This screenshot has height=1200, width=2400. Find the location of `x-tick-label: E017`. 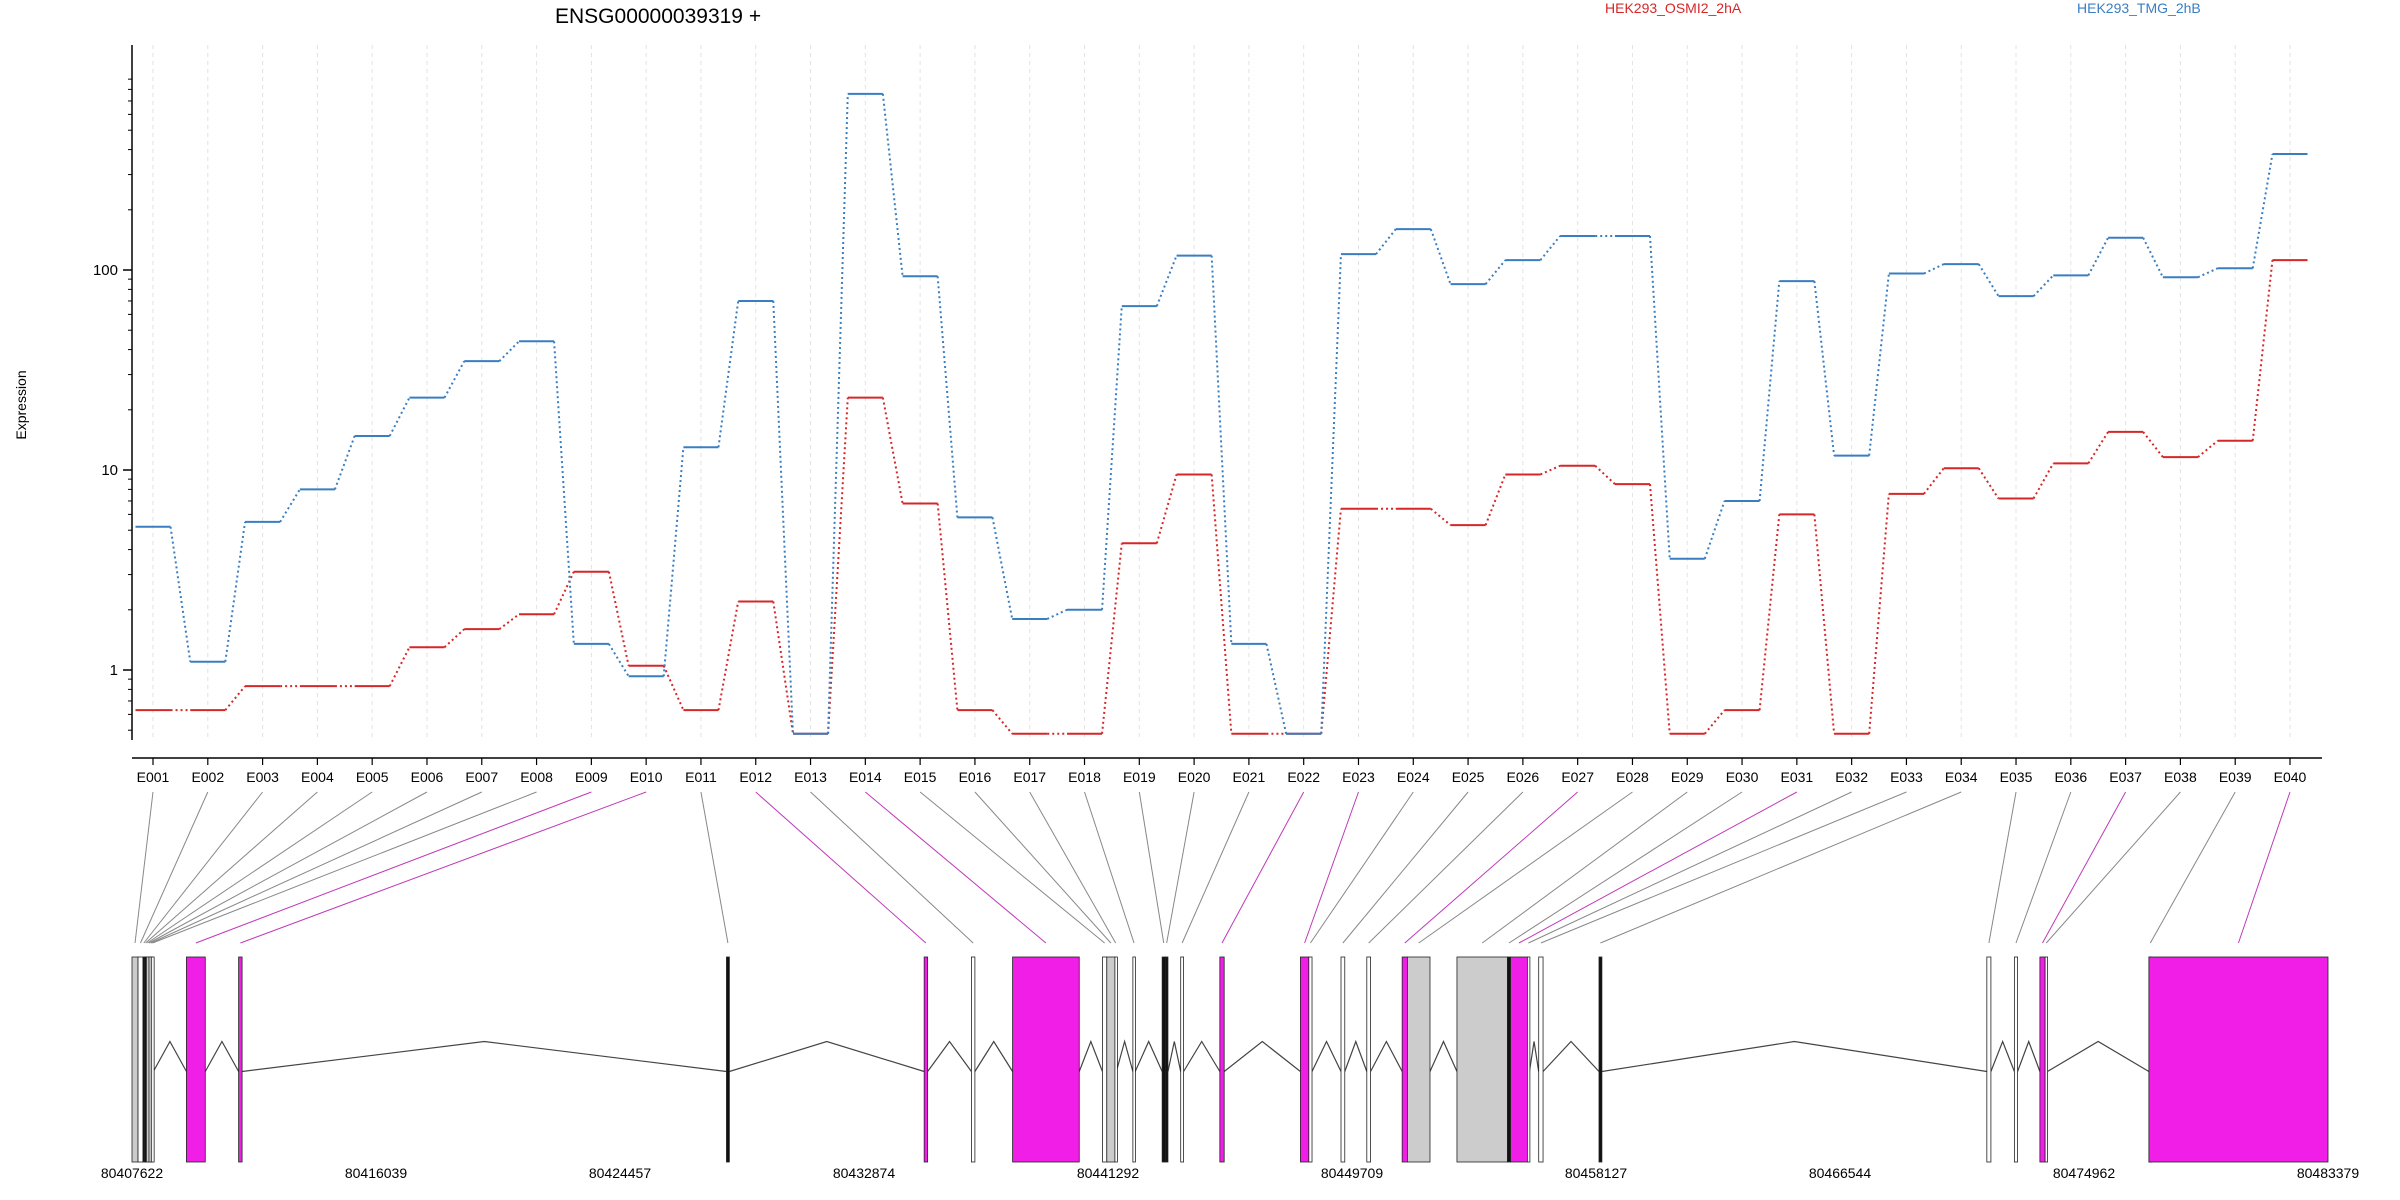

x-tick-label: E017 is located at coordinates (1029, 777).